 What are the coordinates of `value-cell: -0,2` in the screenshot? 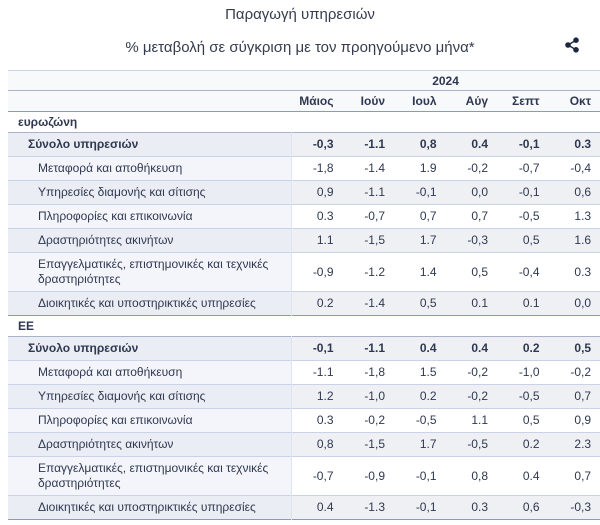 It's located at (471, 396).